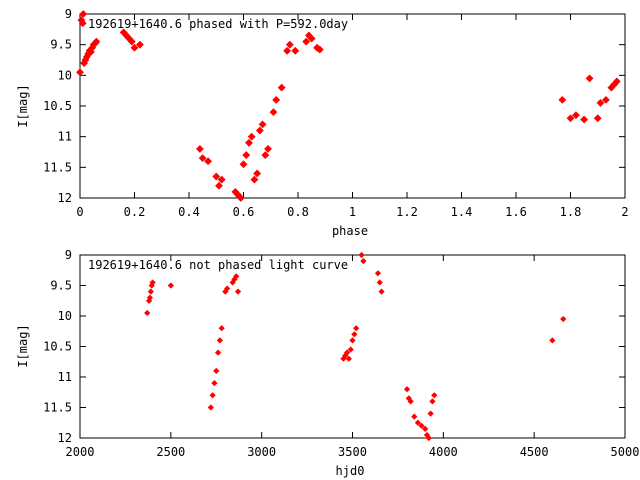  What do you see at coordinates (443, 452) in the screenshot?
I see `x-tick-label: 4000` at bounding box center [443, 452].